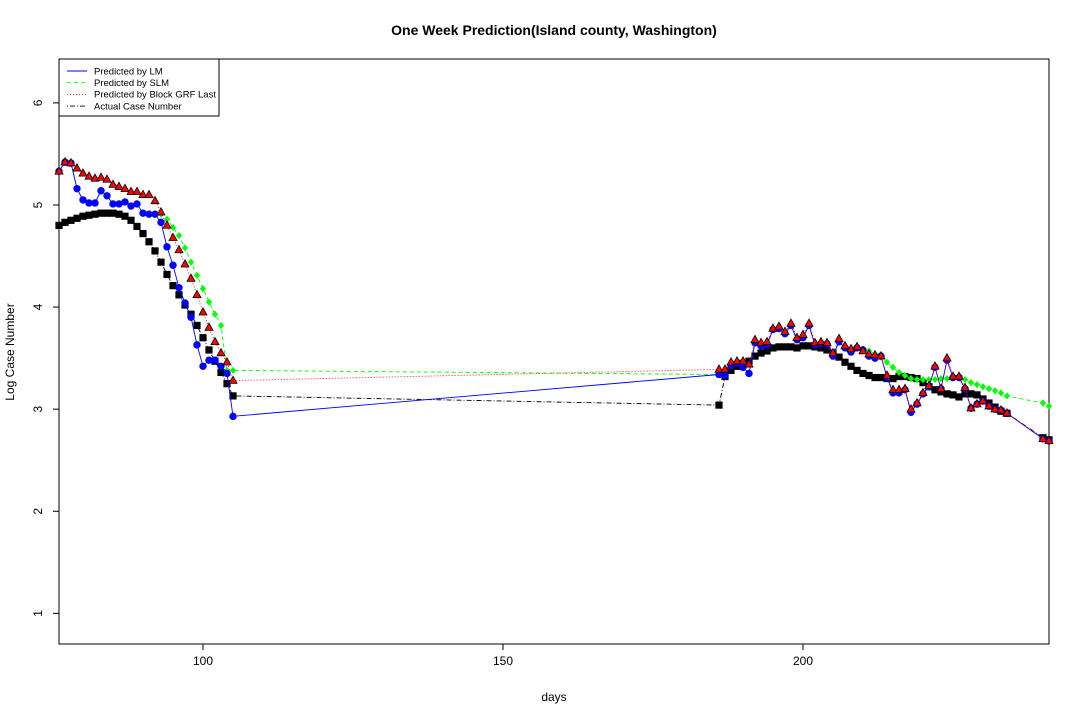  What do you see at coordinates (803, 661) in the screenshot?
I see `x-tick-label: 200` at bounding box center [803, 661].